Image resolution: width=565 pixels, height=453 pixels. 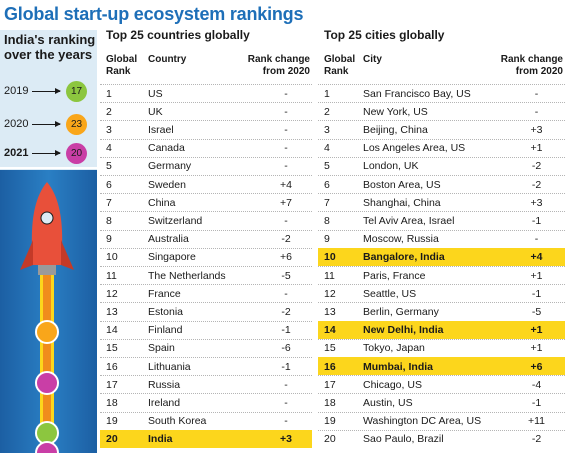 What do you see at coordinates (164, 384) in the screenshot?
I see `name-cell: Russia` at bounding box center [164, 384].